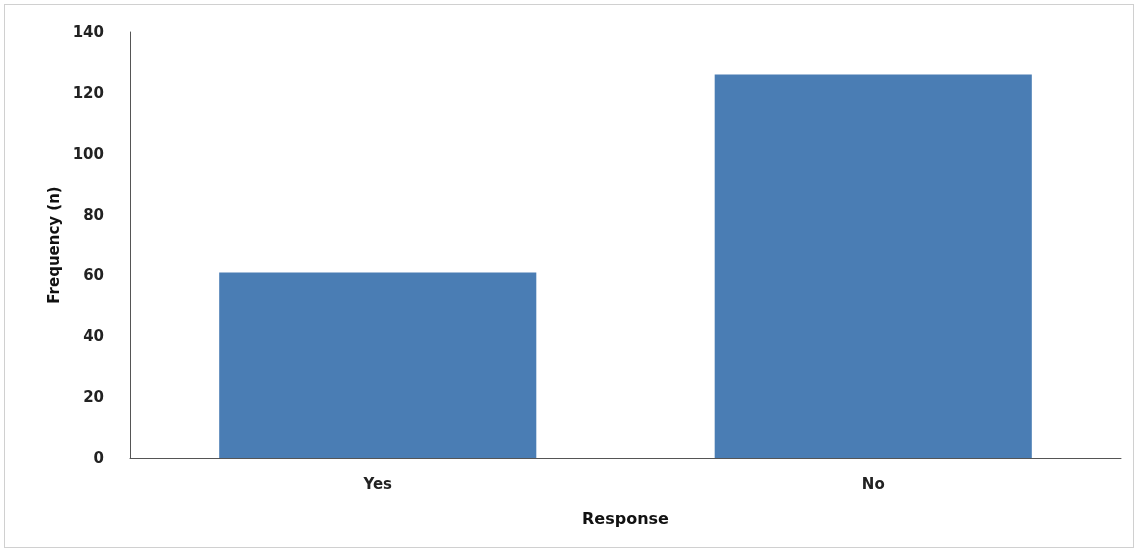 Image resolution: width=1140 pixels, height=554 pixels. Describe the element at coordinates (88, 153) in the screenshot. I see `y-tick-label: 100` at that location.